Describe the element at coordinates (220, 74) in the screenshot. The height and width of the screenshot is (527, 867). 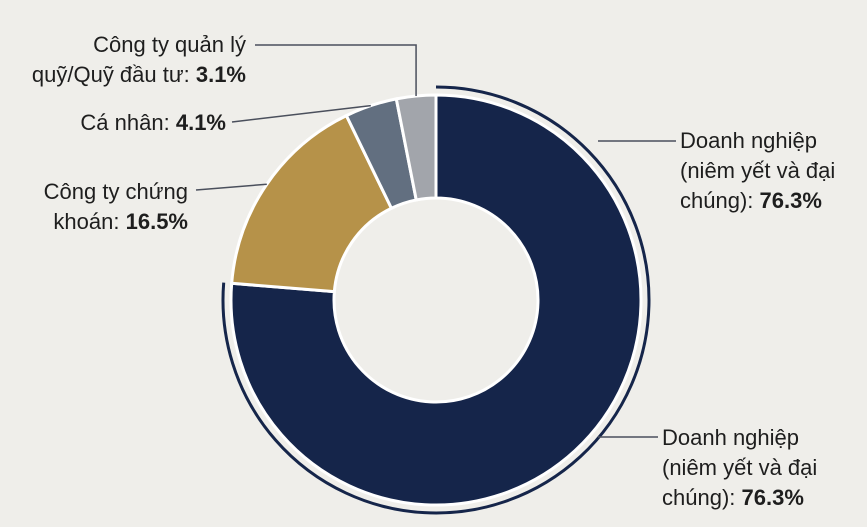
I see `value-label: 3.1%` at that location.